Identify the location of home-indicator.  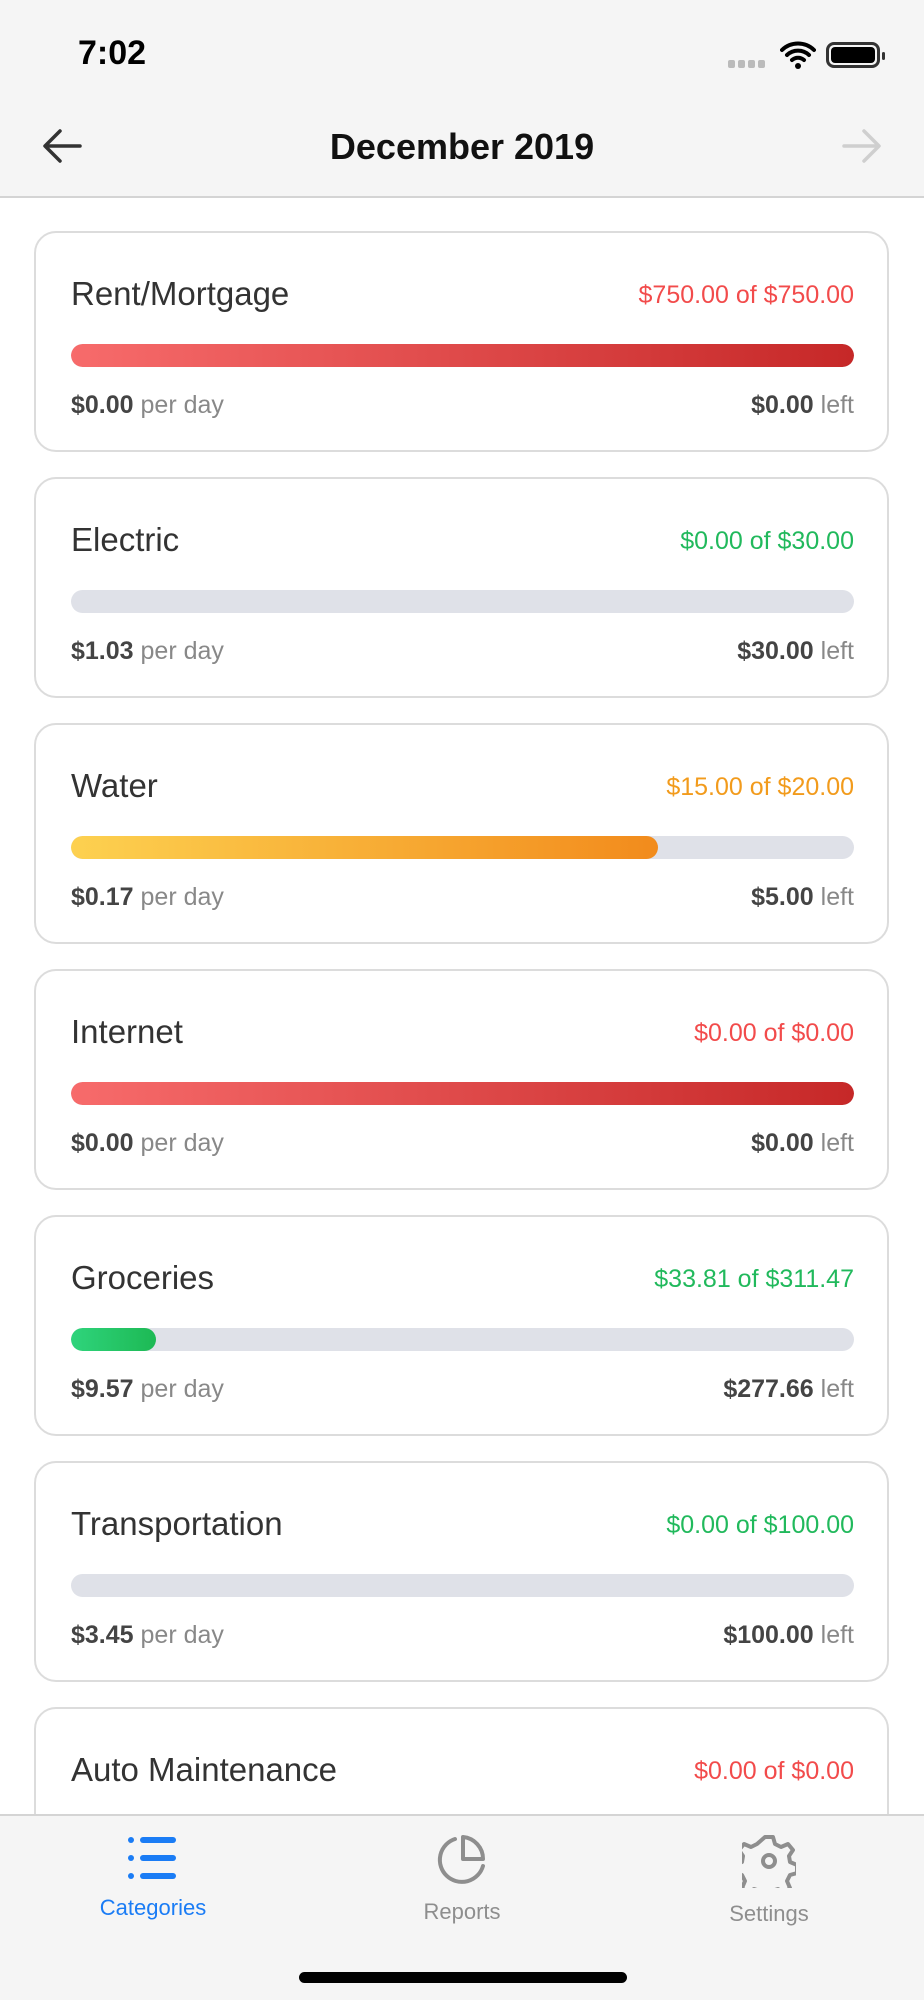
(463, 1977).